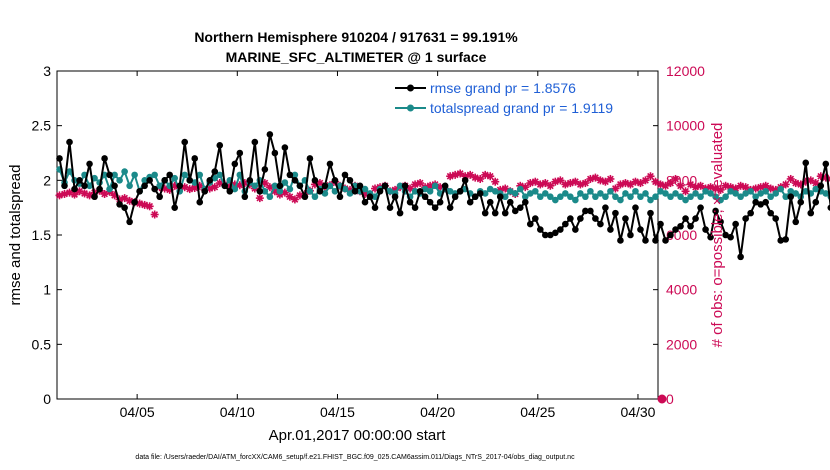  What do you see at coordinates (410, 108) in the screenshot?
I see `legend-marker-spread` at bounding box center [410, 108].